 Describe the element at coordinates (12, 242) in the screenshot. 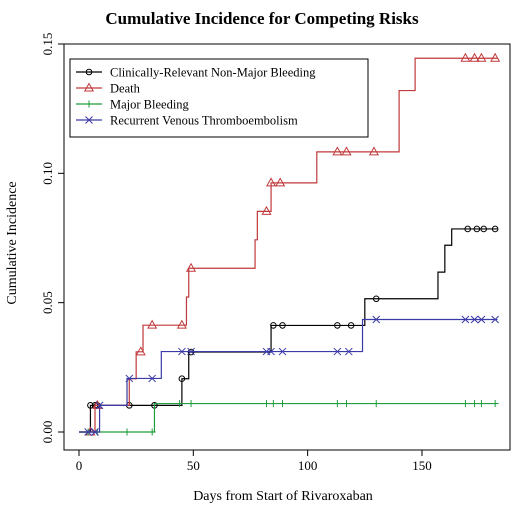

I see `y-axis-label: Cumulative Incidence` at that location.